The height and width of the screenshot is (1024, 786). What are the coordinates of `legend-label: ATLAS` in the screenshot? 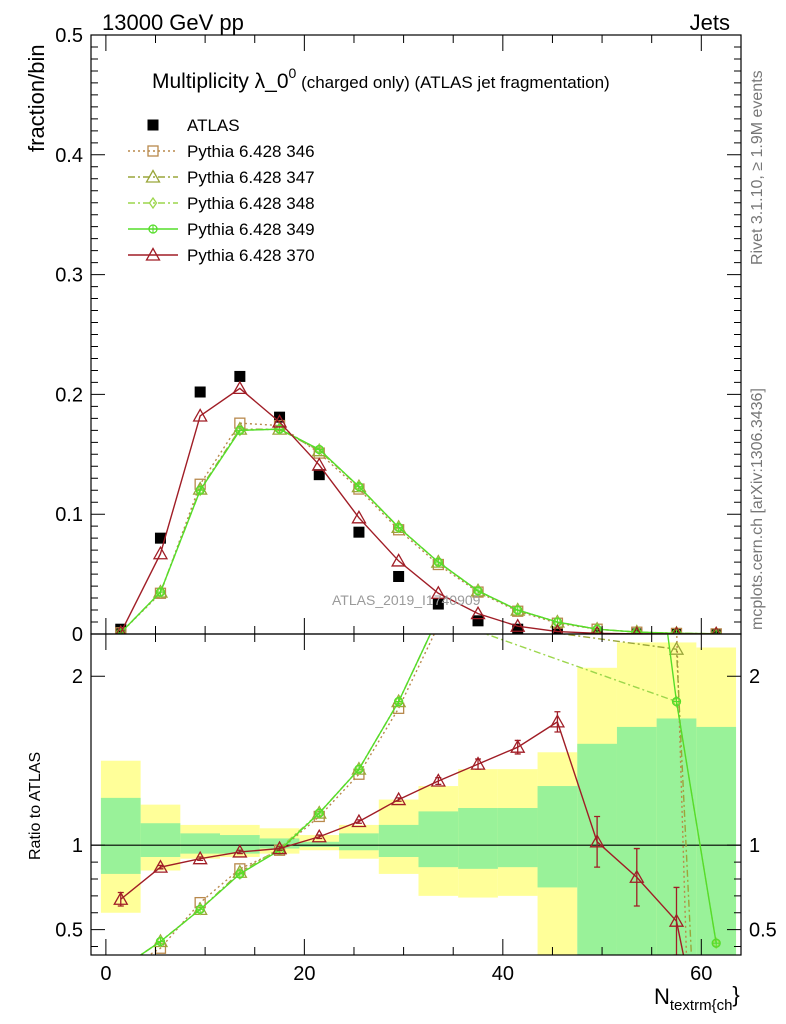 It's located at (213, 125).